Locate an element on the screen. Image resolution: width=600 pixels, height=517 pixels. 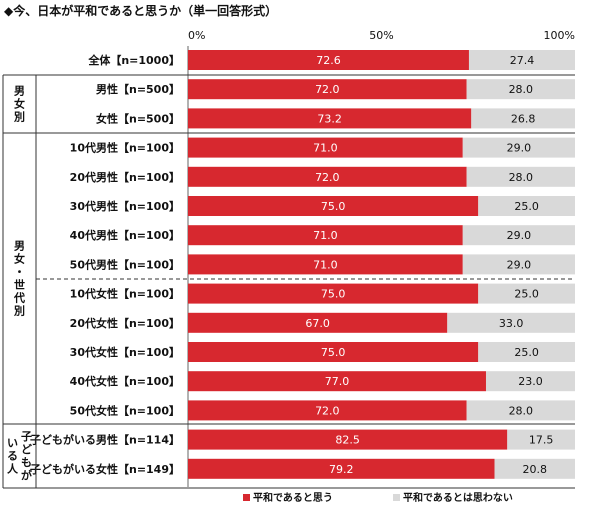
category-label: 30代女性【n=100】 is located at coordinates (125, 352).